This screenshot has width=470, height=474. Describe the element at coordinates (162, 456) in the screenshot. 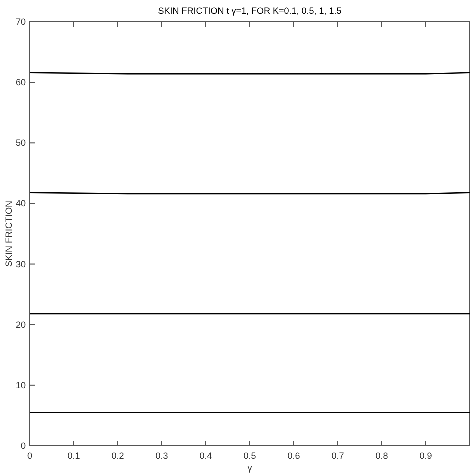

I see `x-tick-label: 0.3` at that location.